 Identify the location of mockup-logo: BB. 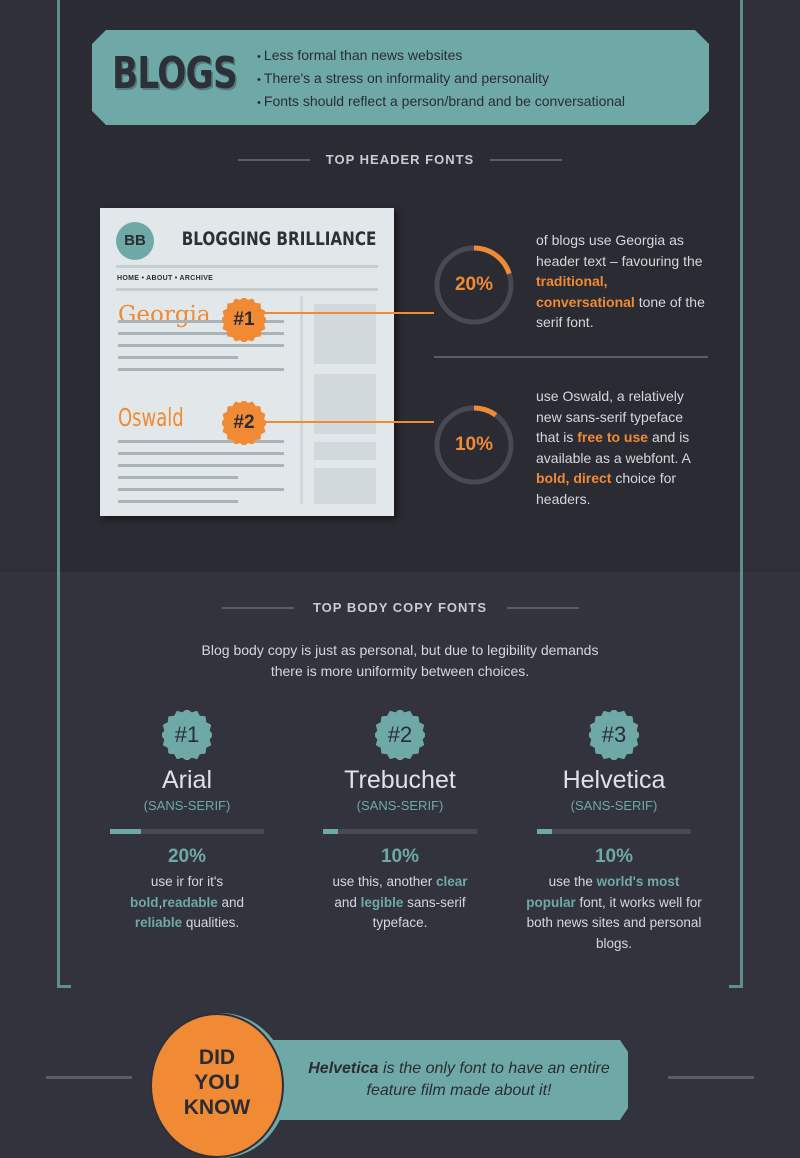
(135, 241).